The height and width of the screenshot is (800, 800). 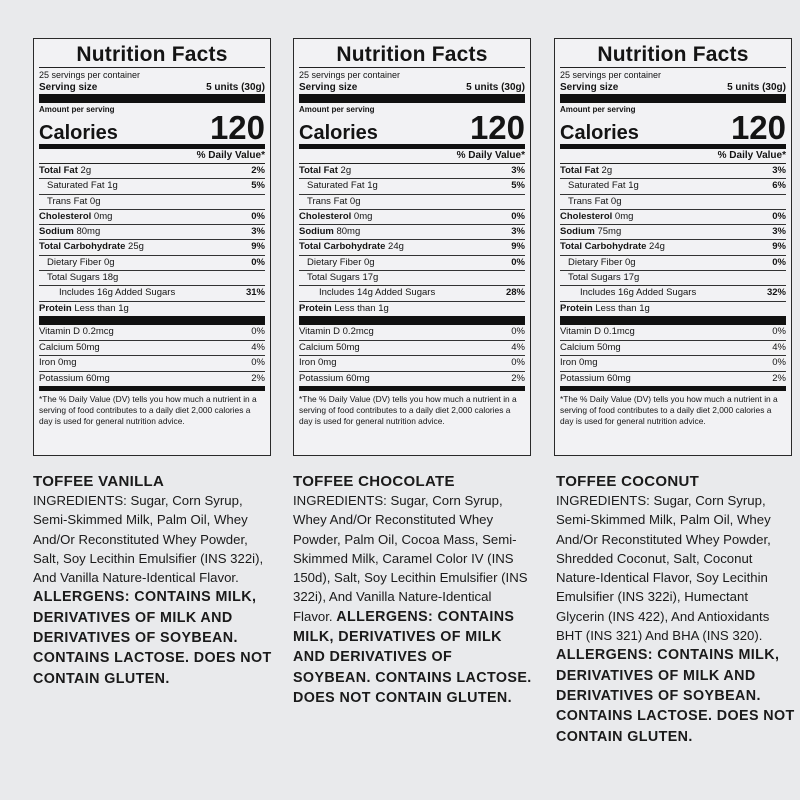 What do you see at coordinates (99, 481) in the screenshot?
I see `flavor-name: TOFFEE VANILLA` at bounding box center [99, 481].